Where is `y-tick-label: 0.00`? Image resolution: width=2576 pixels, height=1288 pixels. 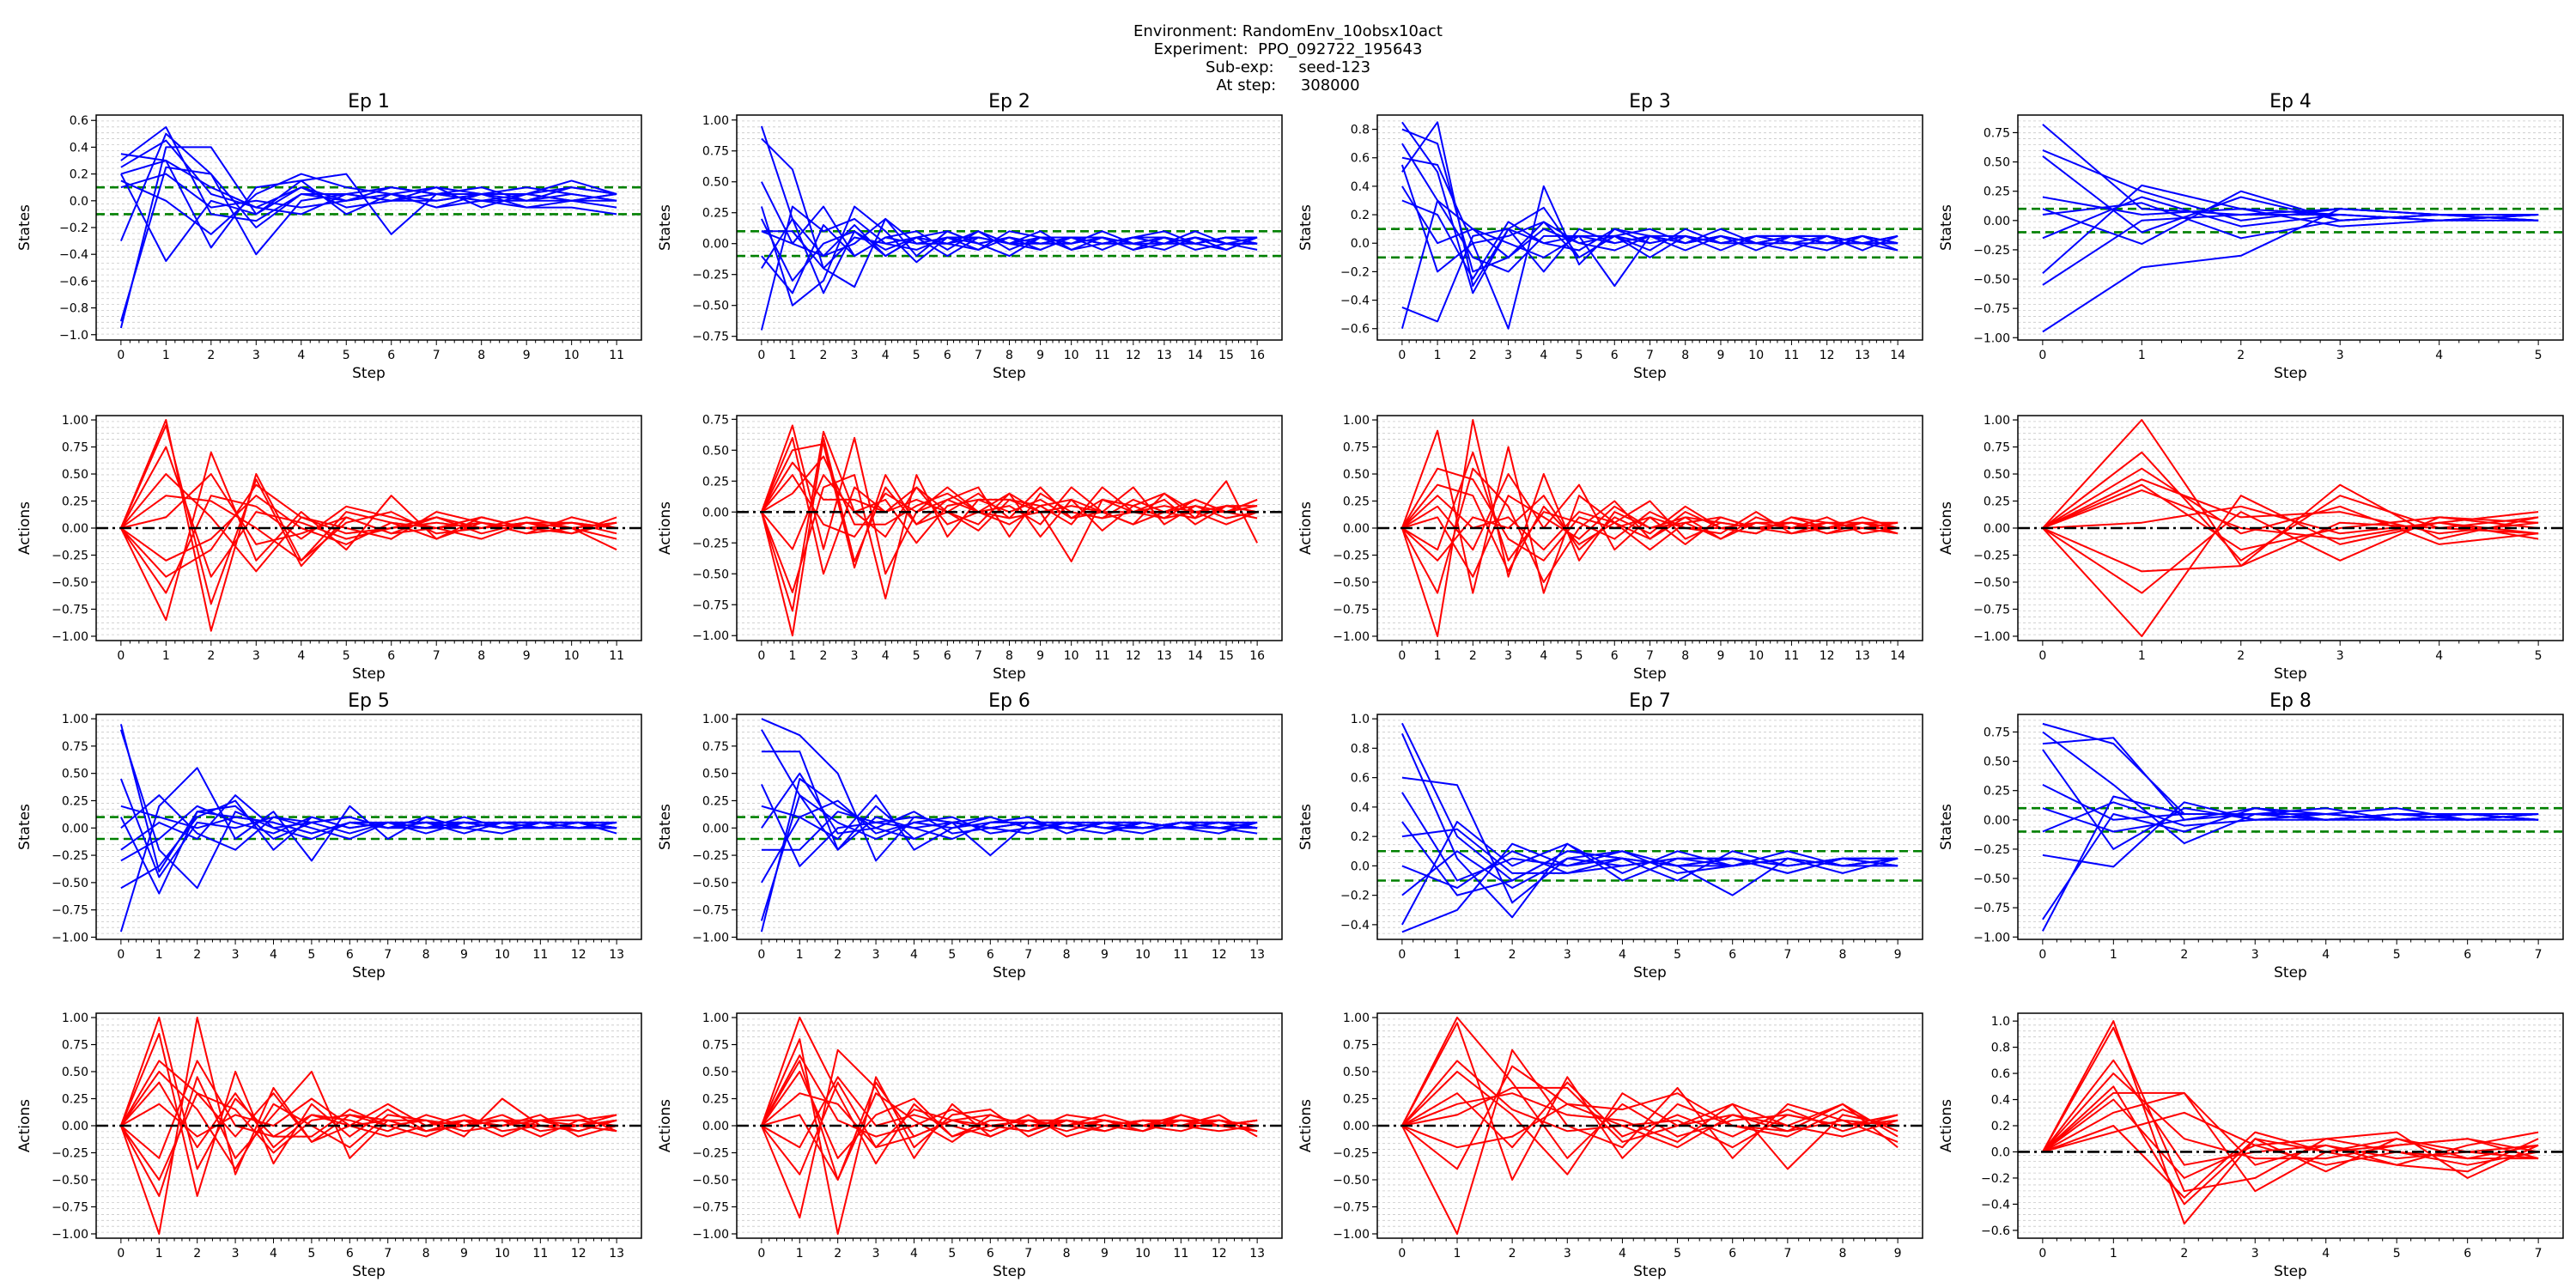 y-tick-label: 0.00 is located at coordinates (715, 828).